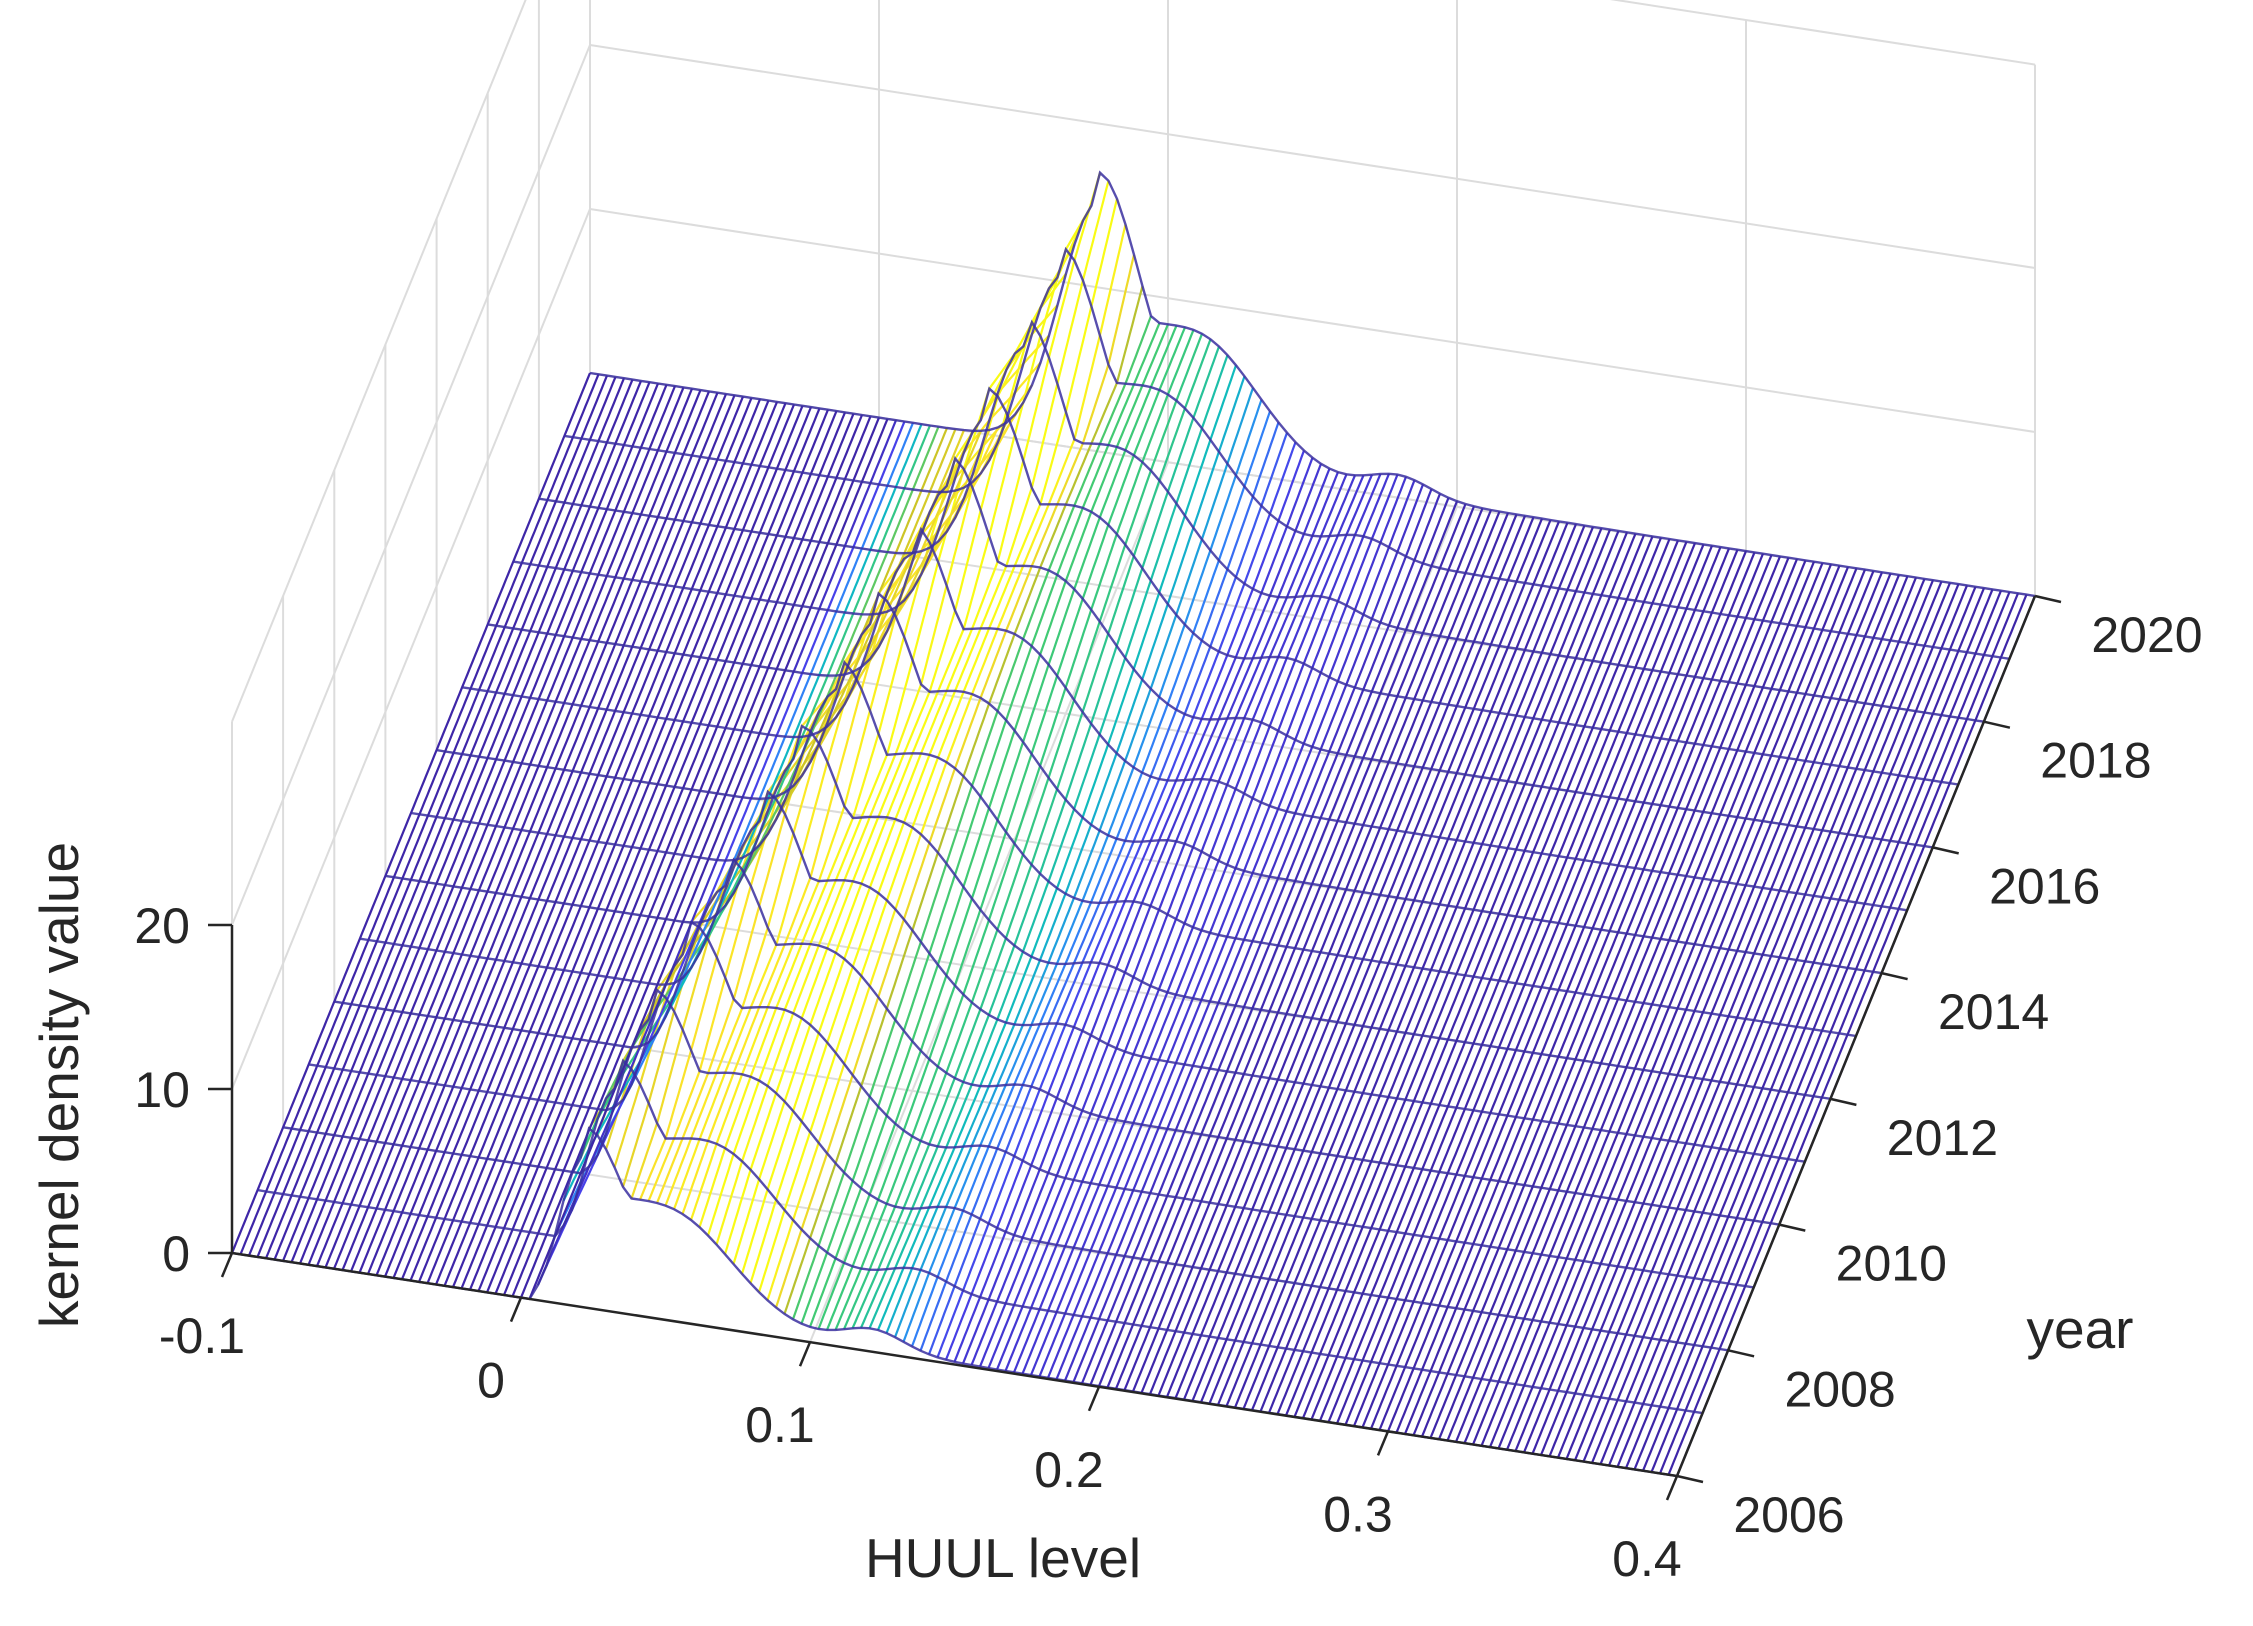  What do you see at coordinates (1942, 1138) in the screenshot?
I see `y-tick-label: 2012` at bounding box center [1942, 1138].